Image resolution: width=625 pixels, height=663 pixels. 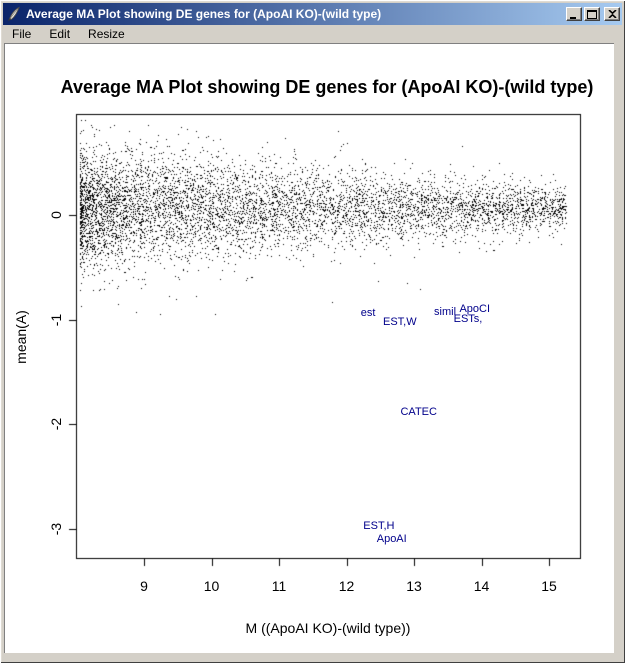 I want to click on maximize-button, so click(x=592, y=14).